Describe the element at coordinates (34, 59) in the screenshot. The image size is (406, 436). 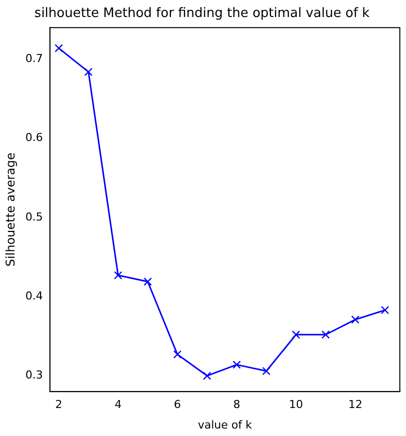
I see `y-tick-label: 0.7` at that location.